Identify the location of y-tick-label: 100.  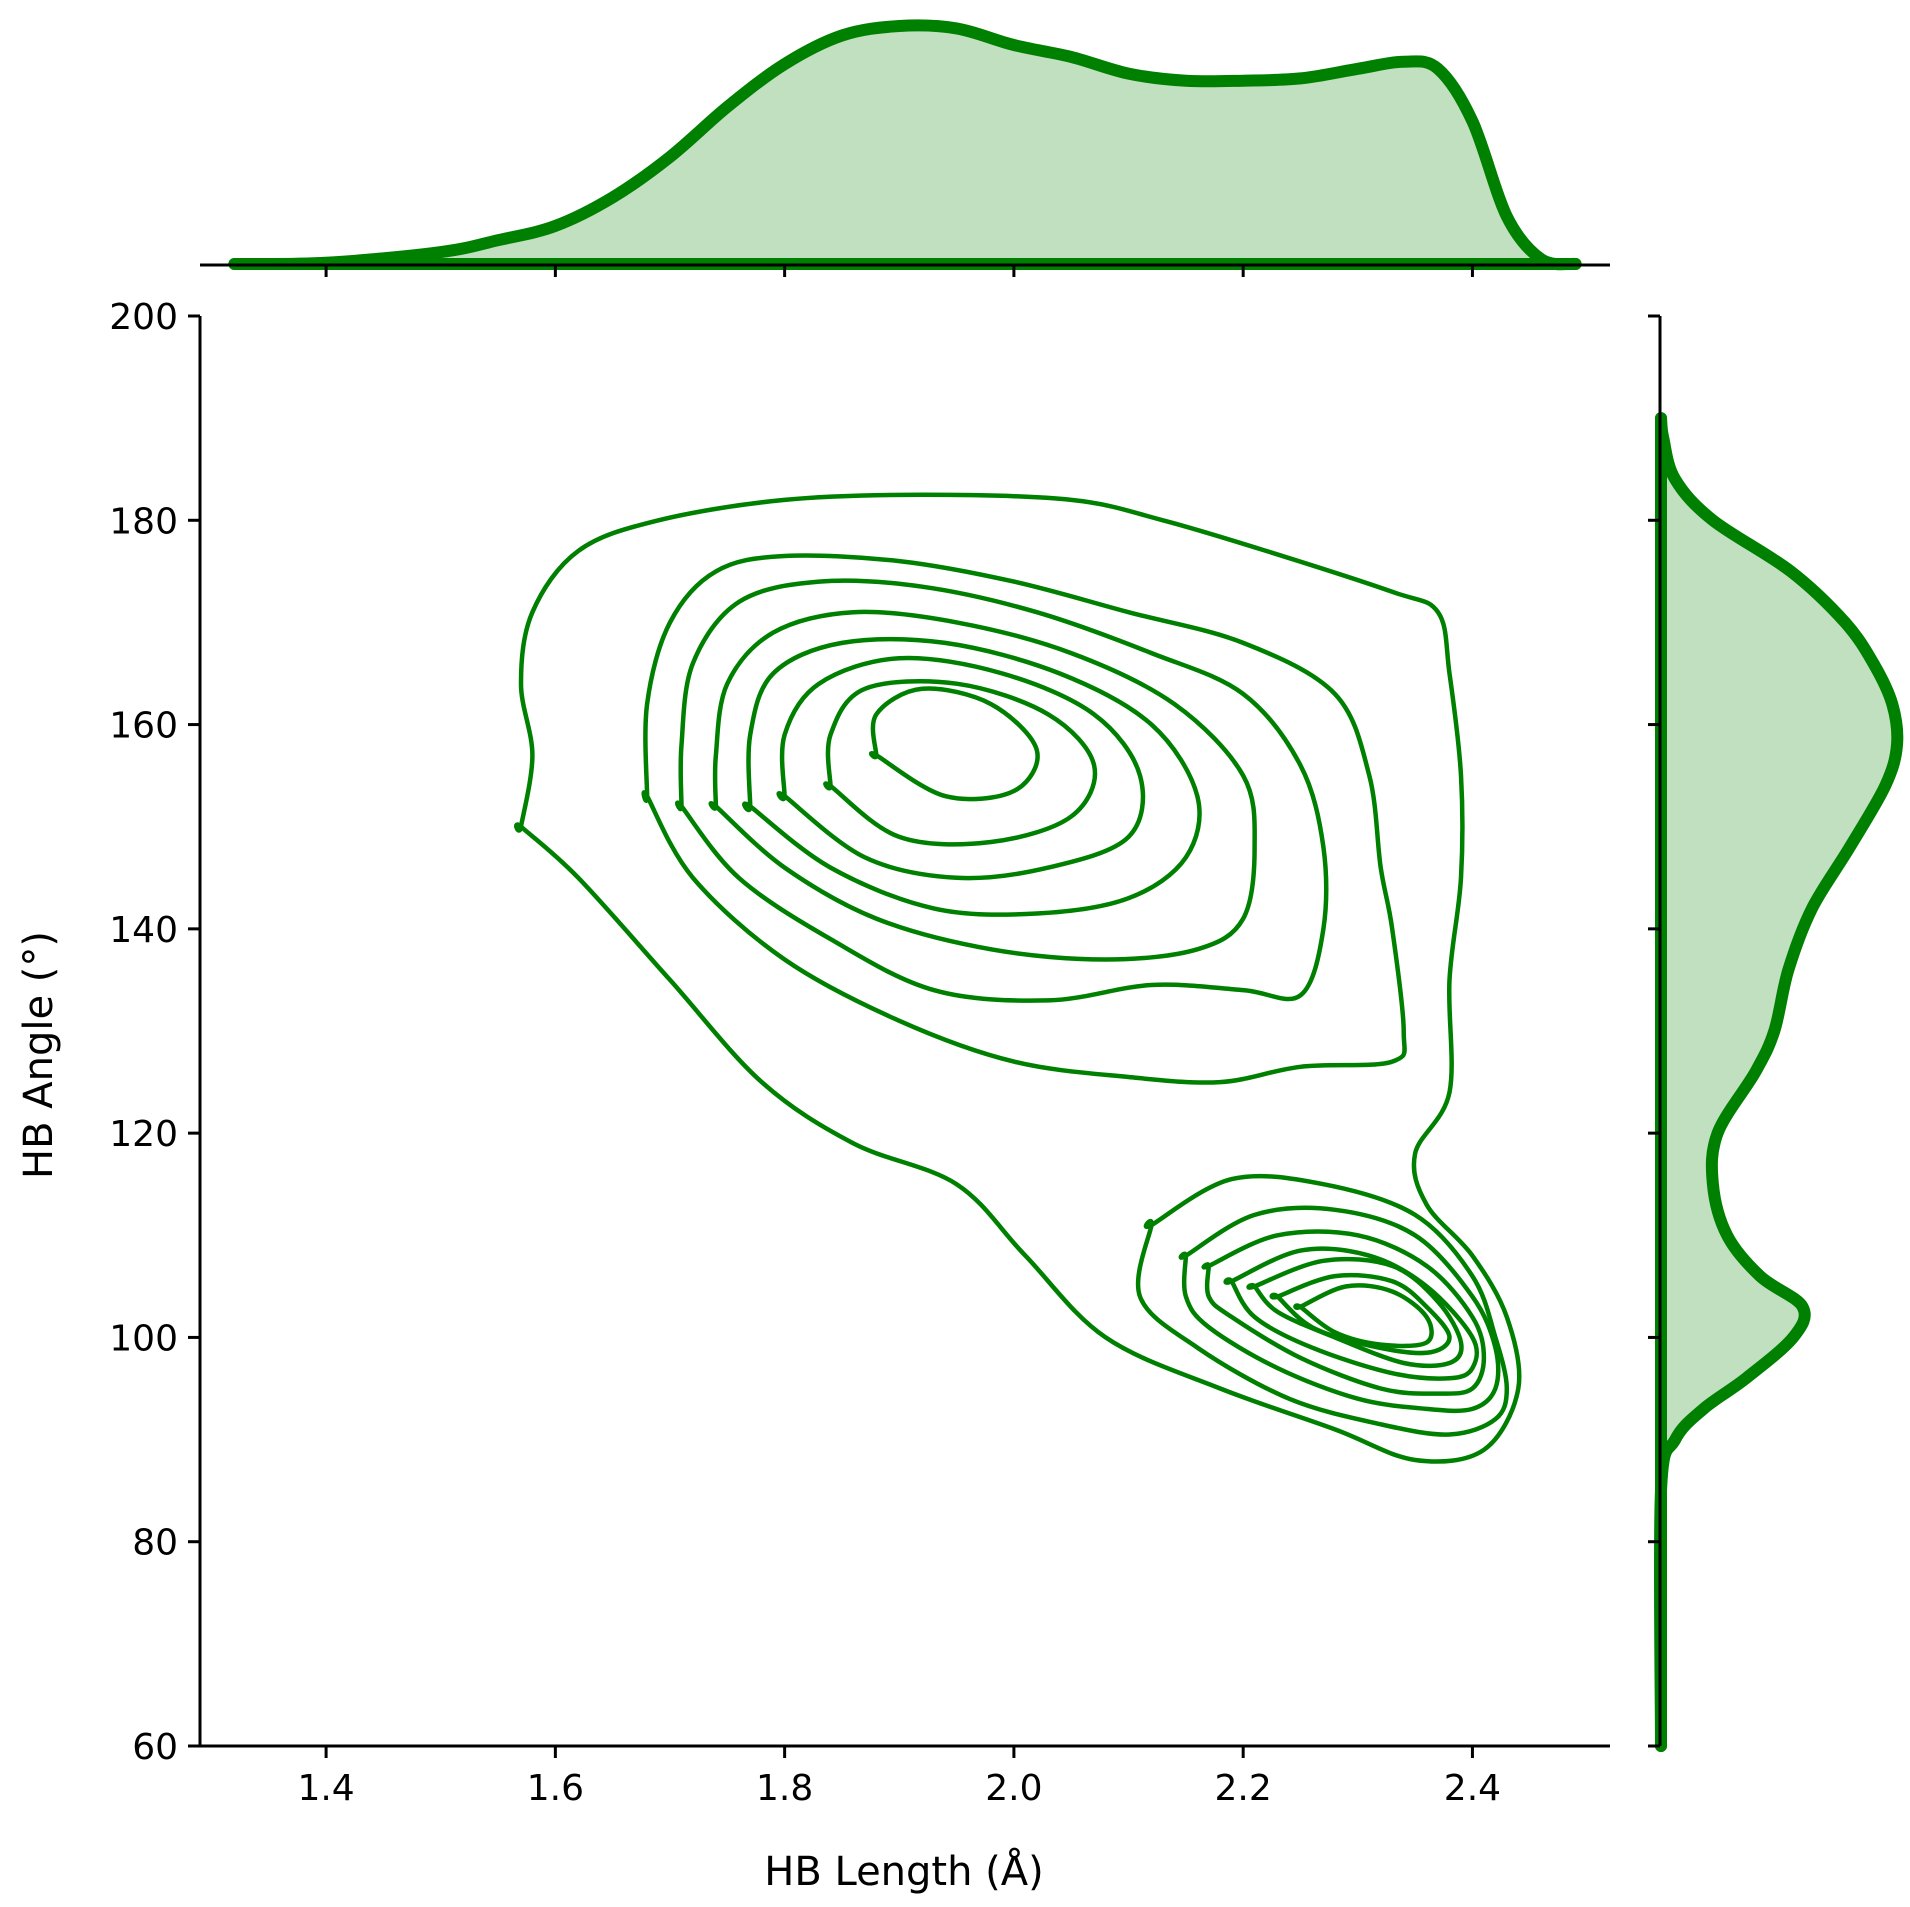
(143, 1338).